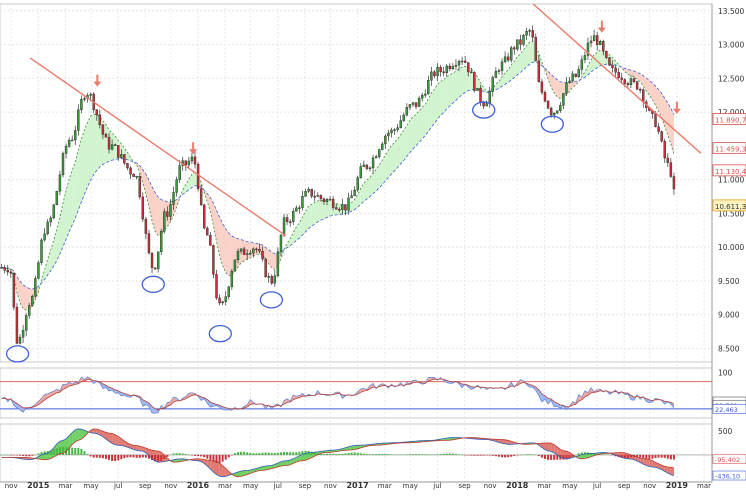  Describe the element at coordinates (731, 11) in the screenshot. I see `price-tick-label: 13.500` at that location.